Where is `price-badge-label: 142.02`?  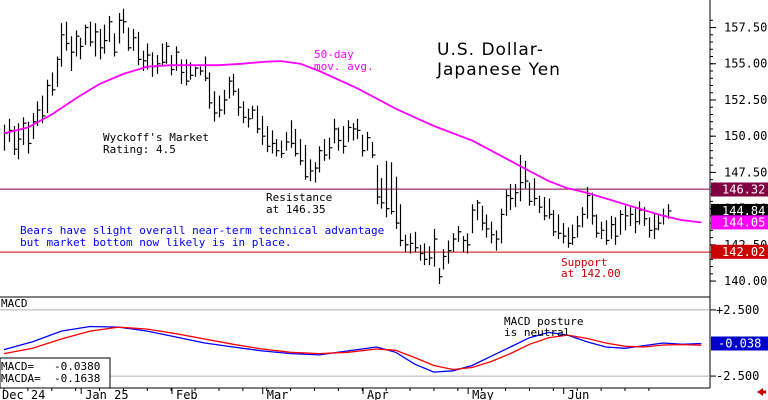
price-badge-label: 142.02 is located at coordinates (743, 252).